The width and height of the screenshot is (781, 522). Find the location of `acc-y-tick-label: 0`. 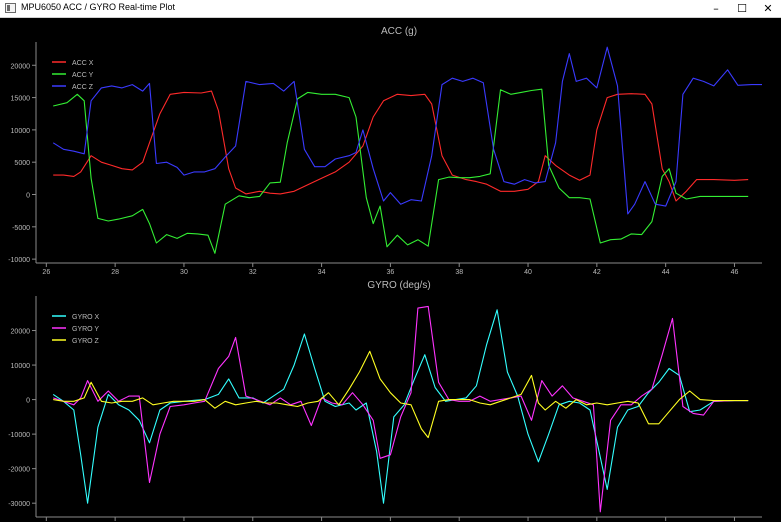

acc-y-tick-label: 0 is located at coordinates (28, 196).